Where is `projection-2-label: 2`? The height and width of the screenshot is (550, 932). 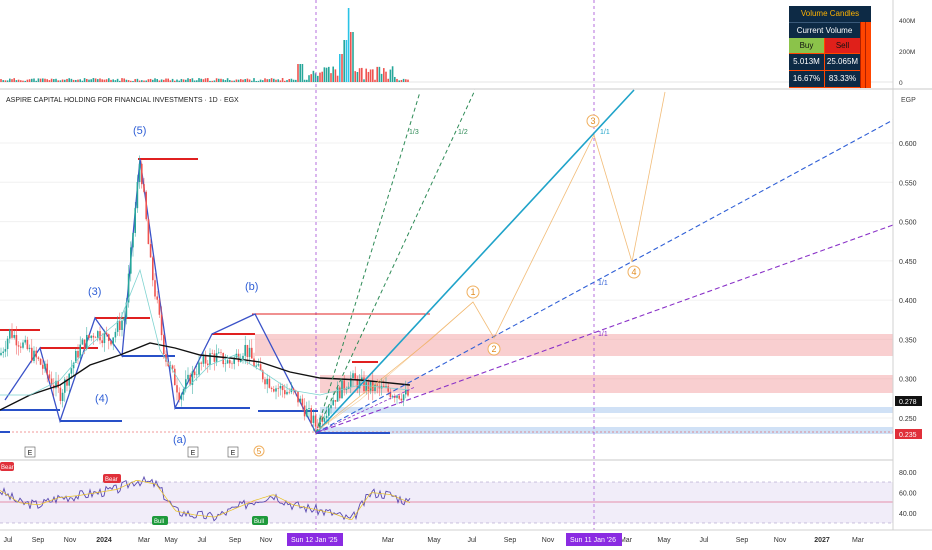 projection-2-label: 2 is located at coordinates (493, 349).